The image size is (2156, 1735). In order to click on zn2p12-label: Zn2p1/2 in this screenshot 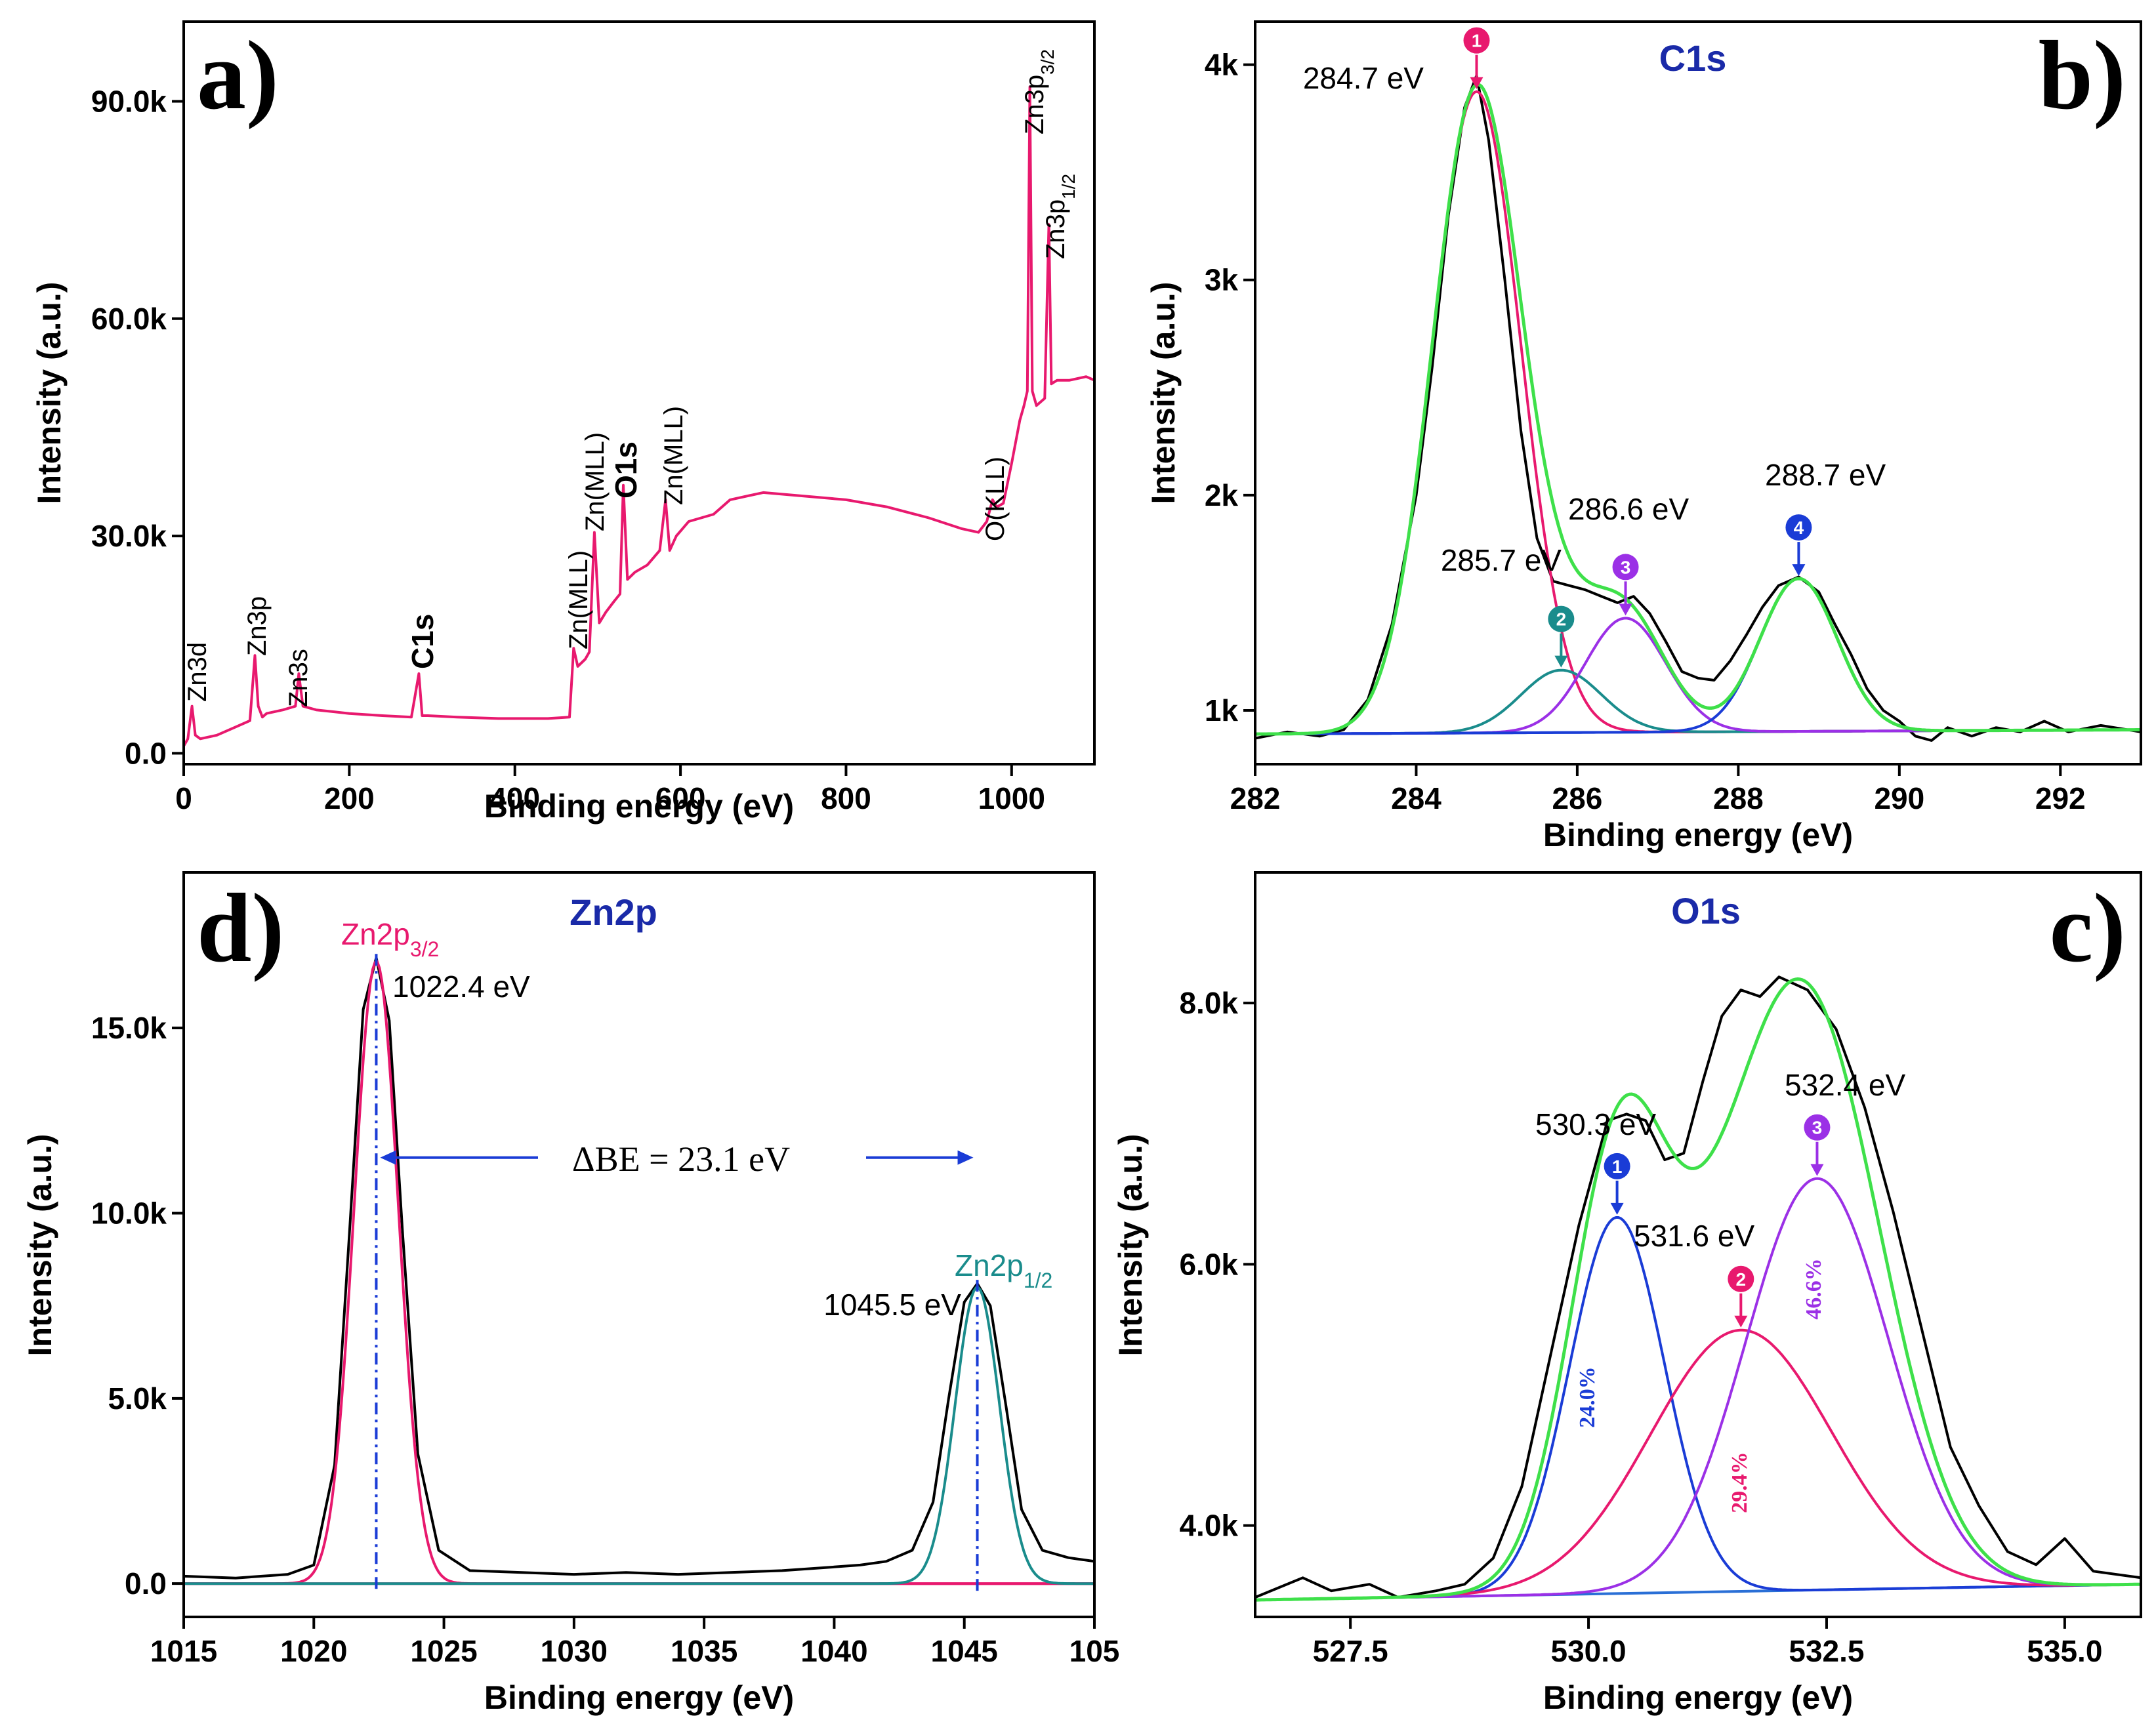, I will do `click(1003, 1270)`.